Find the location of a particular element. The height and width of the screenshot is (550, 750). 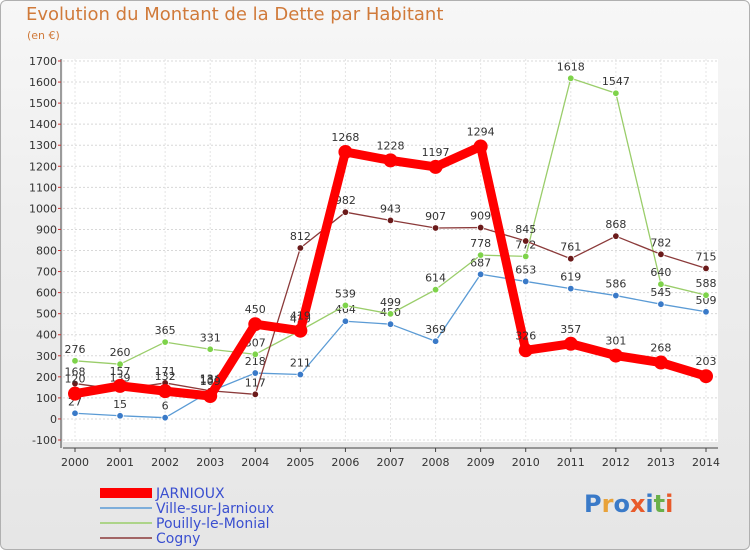

x-tick-label: 2011 is located at coordinates (571, 462).